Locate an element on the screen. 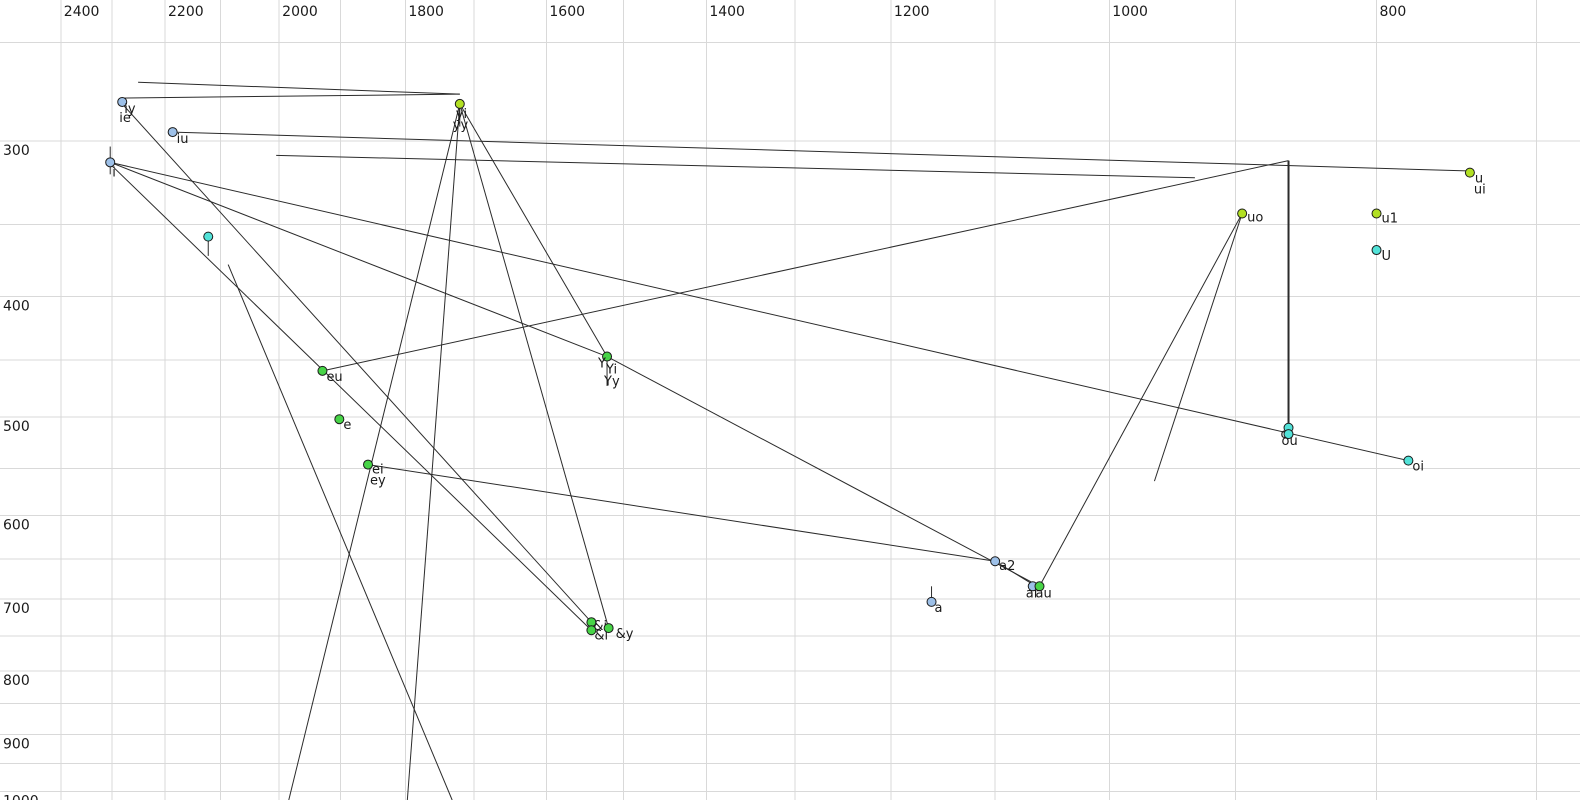 The width and height of the screenshot is (1580, 800). point-label-ai-0: ai is located at coordinates (1032, 593).